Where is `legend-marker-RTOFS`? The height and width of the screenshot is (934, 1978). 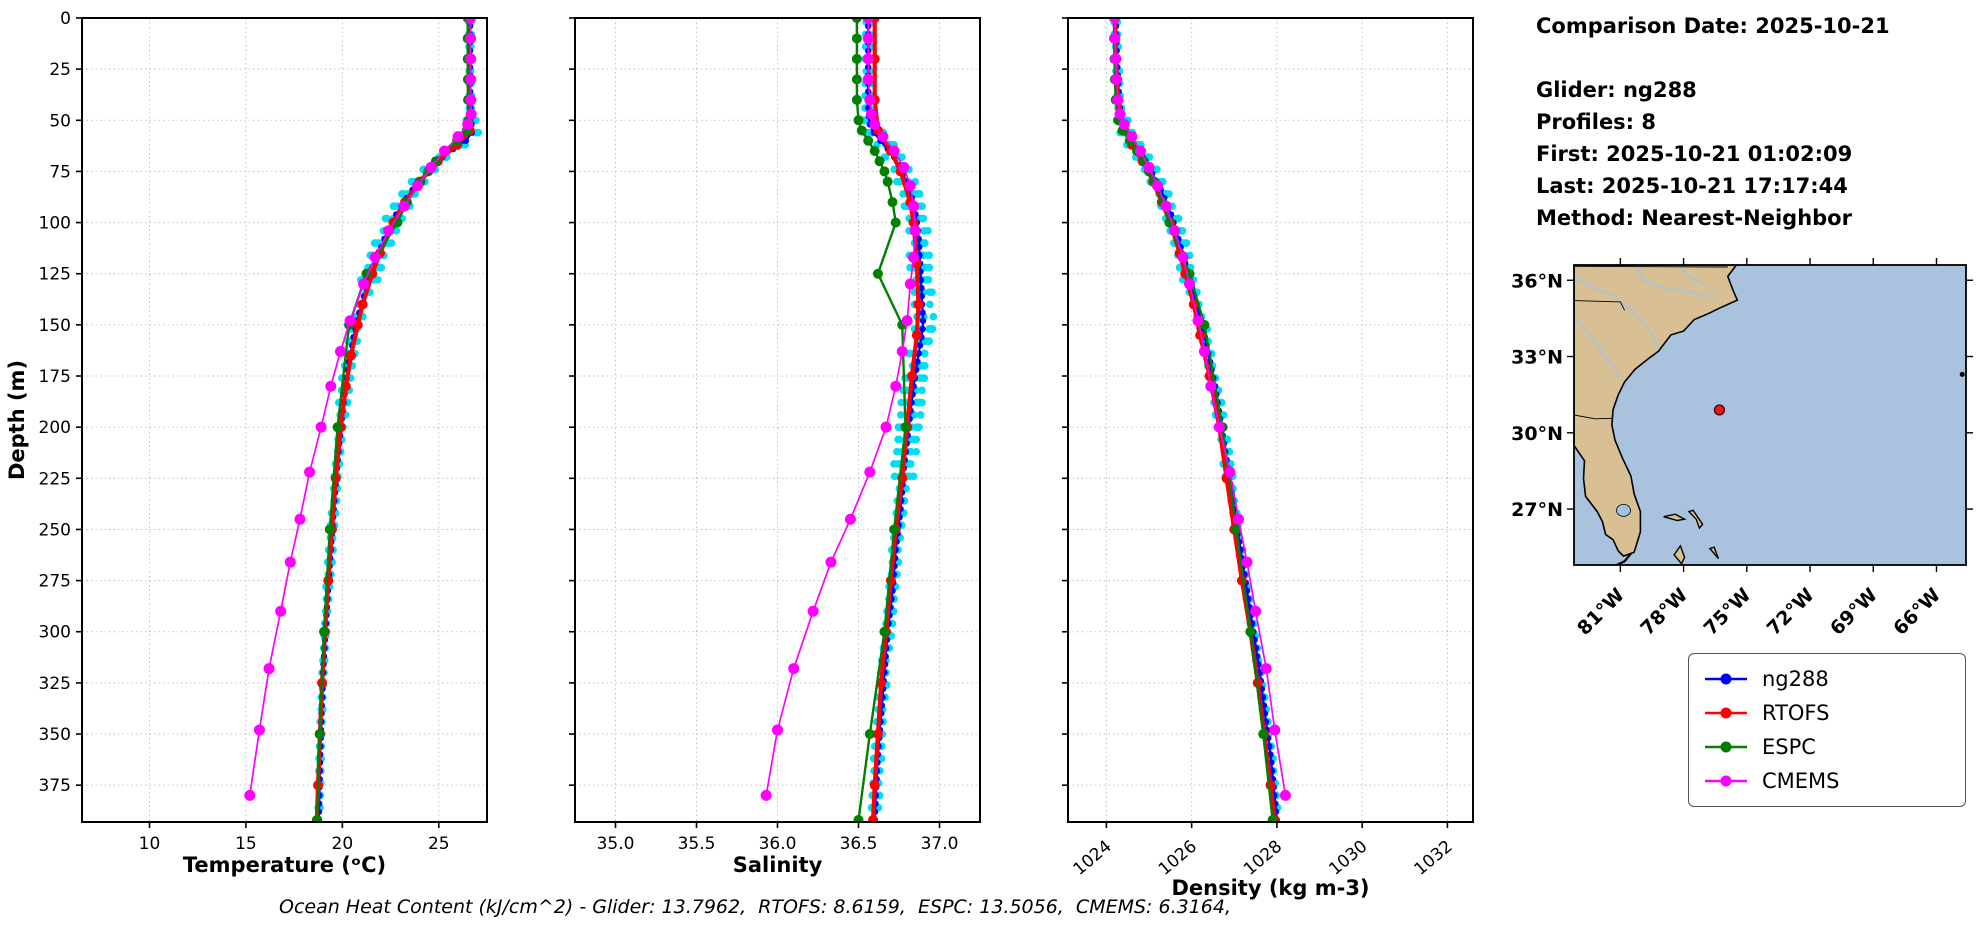
legend-marker-RTOFS is located at coordinates (1726, 713).